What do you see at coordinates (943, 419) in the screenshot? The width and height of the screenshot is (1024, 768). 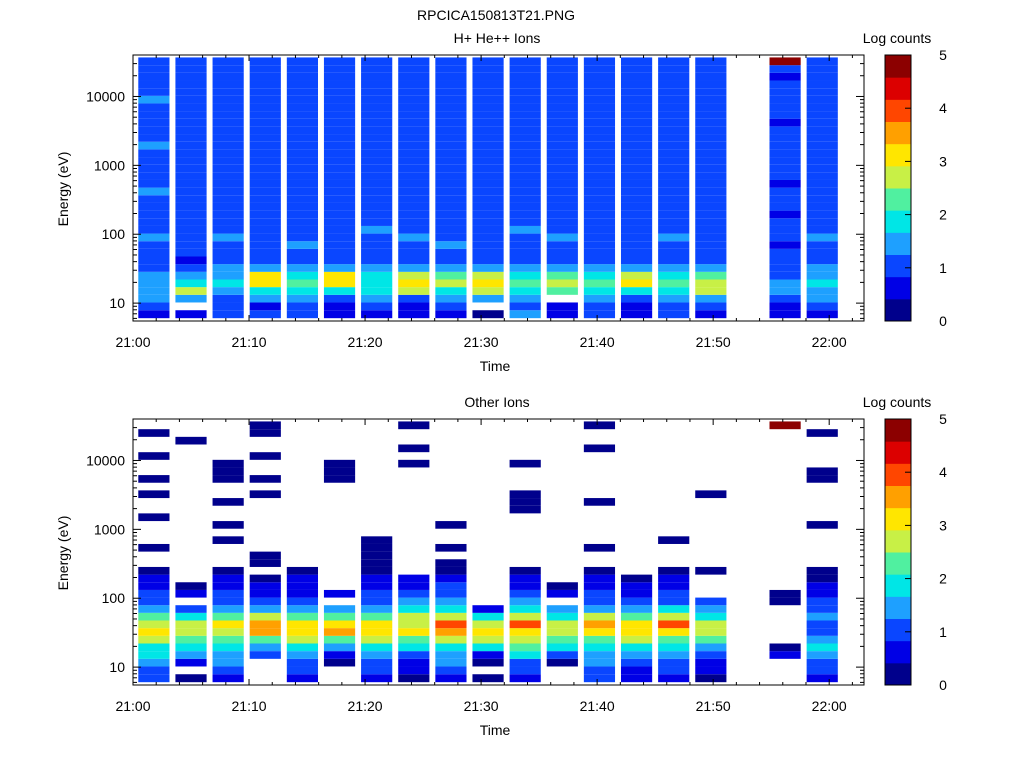 I see `colorbar-tick-label: 5` at bounding box center [943, 419].